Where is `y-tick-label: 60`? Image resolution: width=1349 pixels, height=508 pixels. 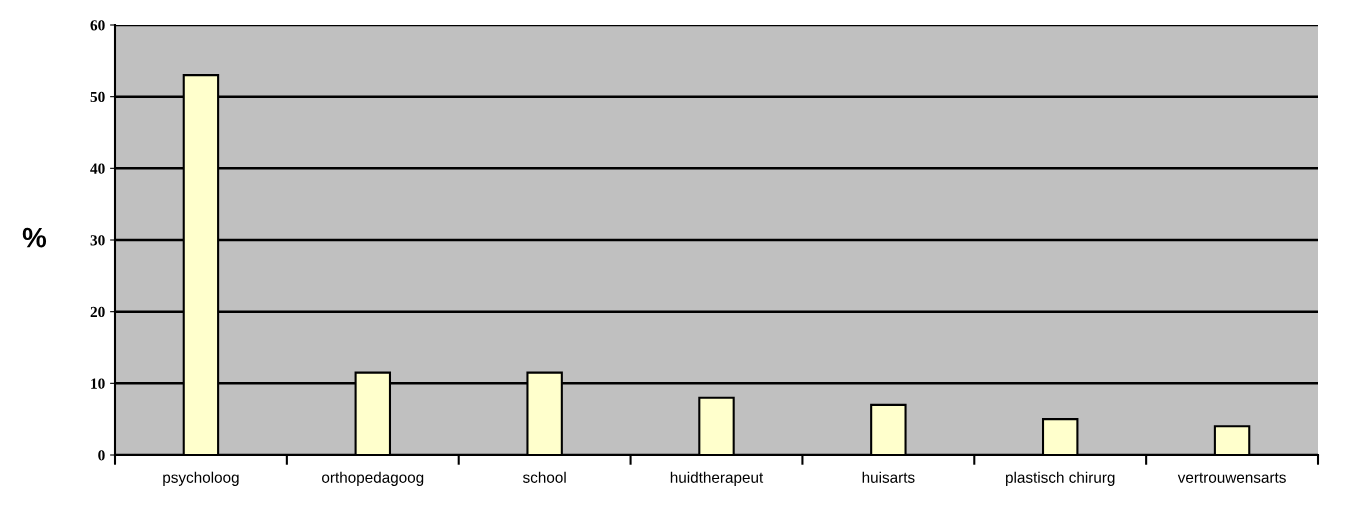
y-tick-label: 60 is located at coordinates (97, 25).